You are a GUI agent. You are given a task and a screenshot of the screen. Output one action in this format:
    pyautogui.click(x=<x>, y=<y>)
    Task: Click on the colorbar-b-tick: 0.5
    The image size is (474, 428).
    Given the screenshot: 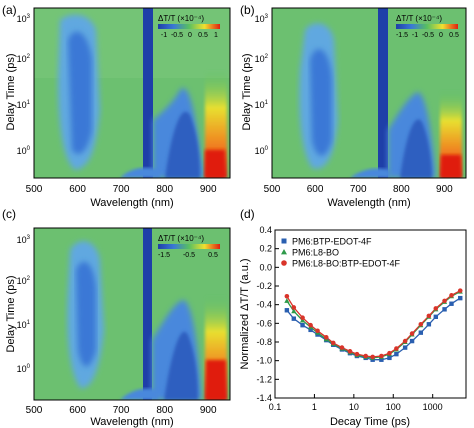 What is the action you would take?
    pyautogui.click(x=454, y=35)
    